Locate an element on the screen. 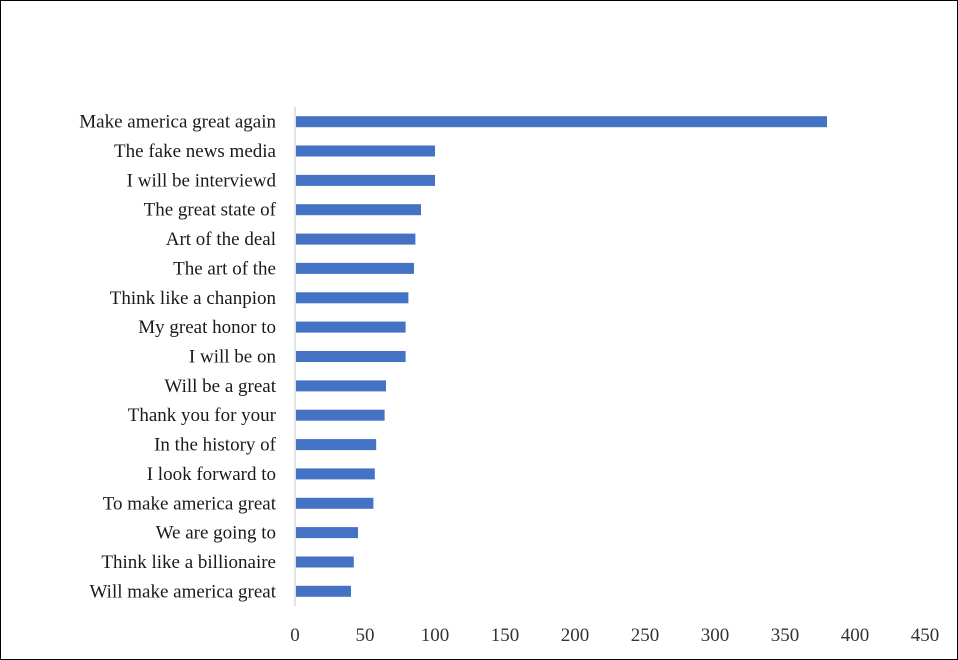 This screenshot has width=958, height=660. category-label: My great honor to is located at coordinates (207, 327).